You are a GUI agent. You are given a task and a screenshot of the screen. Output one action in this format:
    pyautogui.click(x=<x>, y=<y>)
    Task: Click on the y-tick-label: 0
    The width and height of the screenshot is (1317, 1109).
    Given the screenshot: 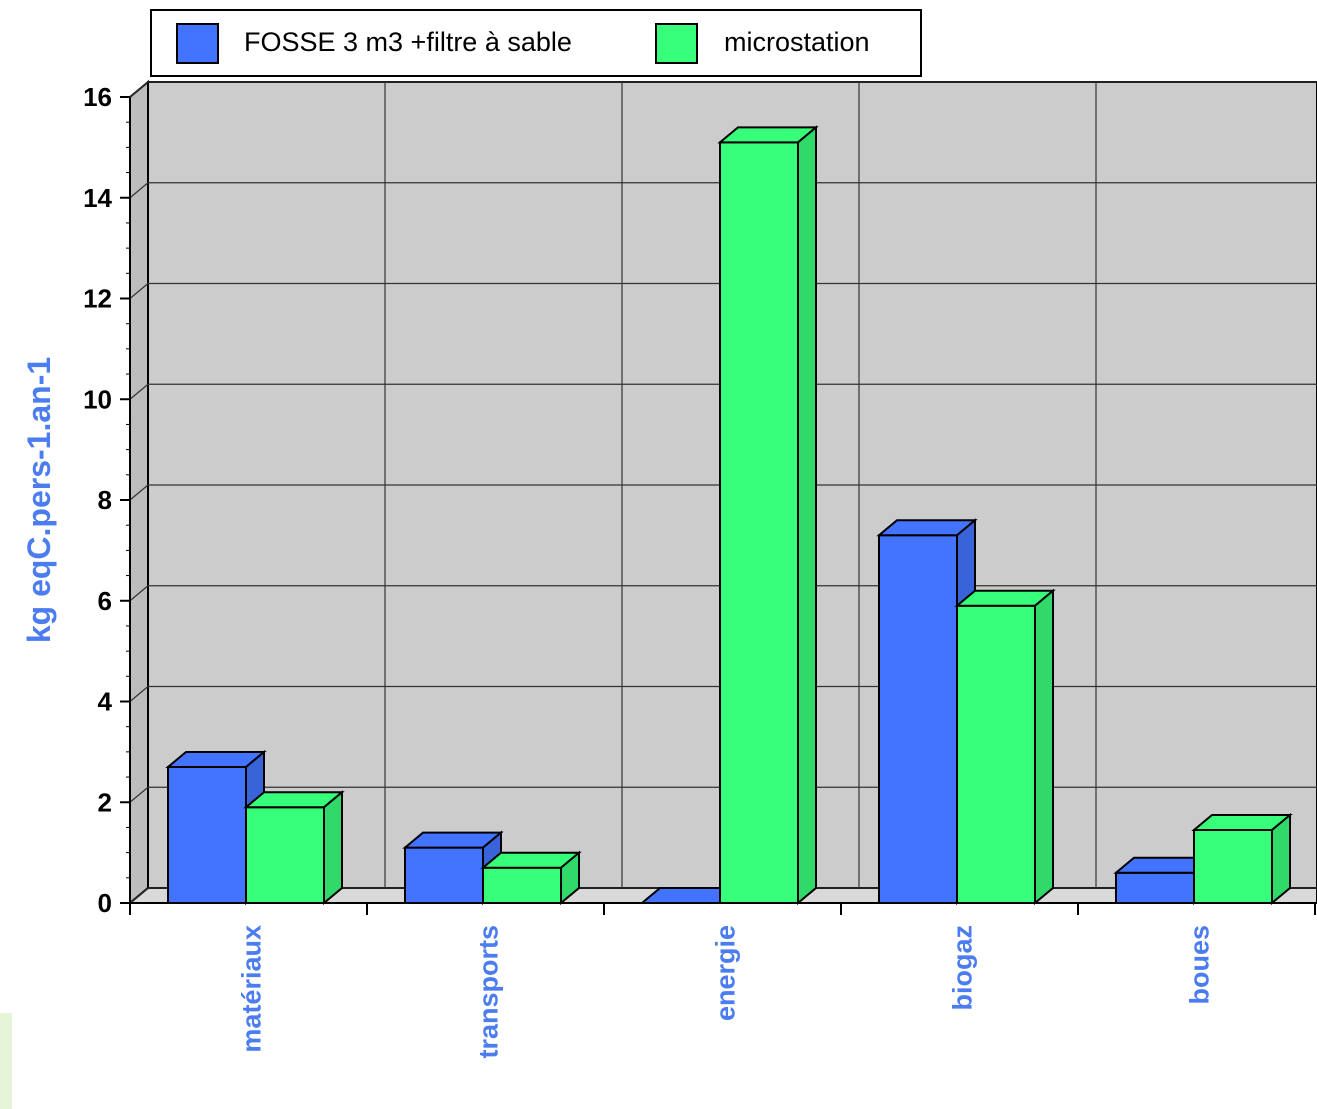 What is the action you would take?
    pyautogui.click(x=105, y=903)
    